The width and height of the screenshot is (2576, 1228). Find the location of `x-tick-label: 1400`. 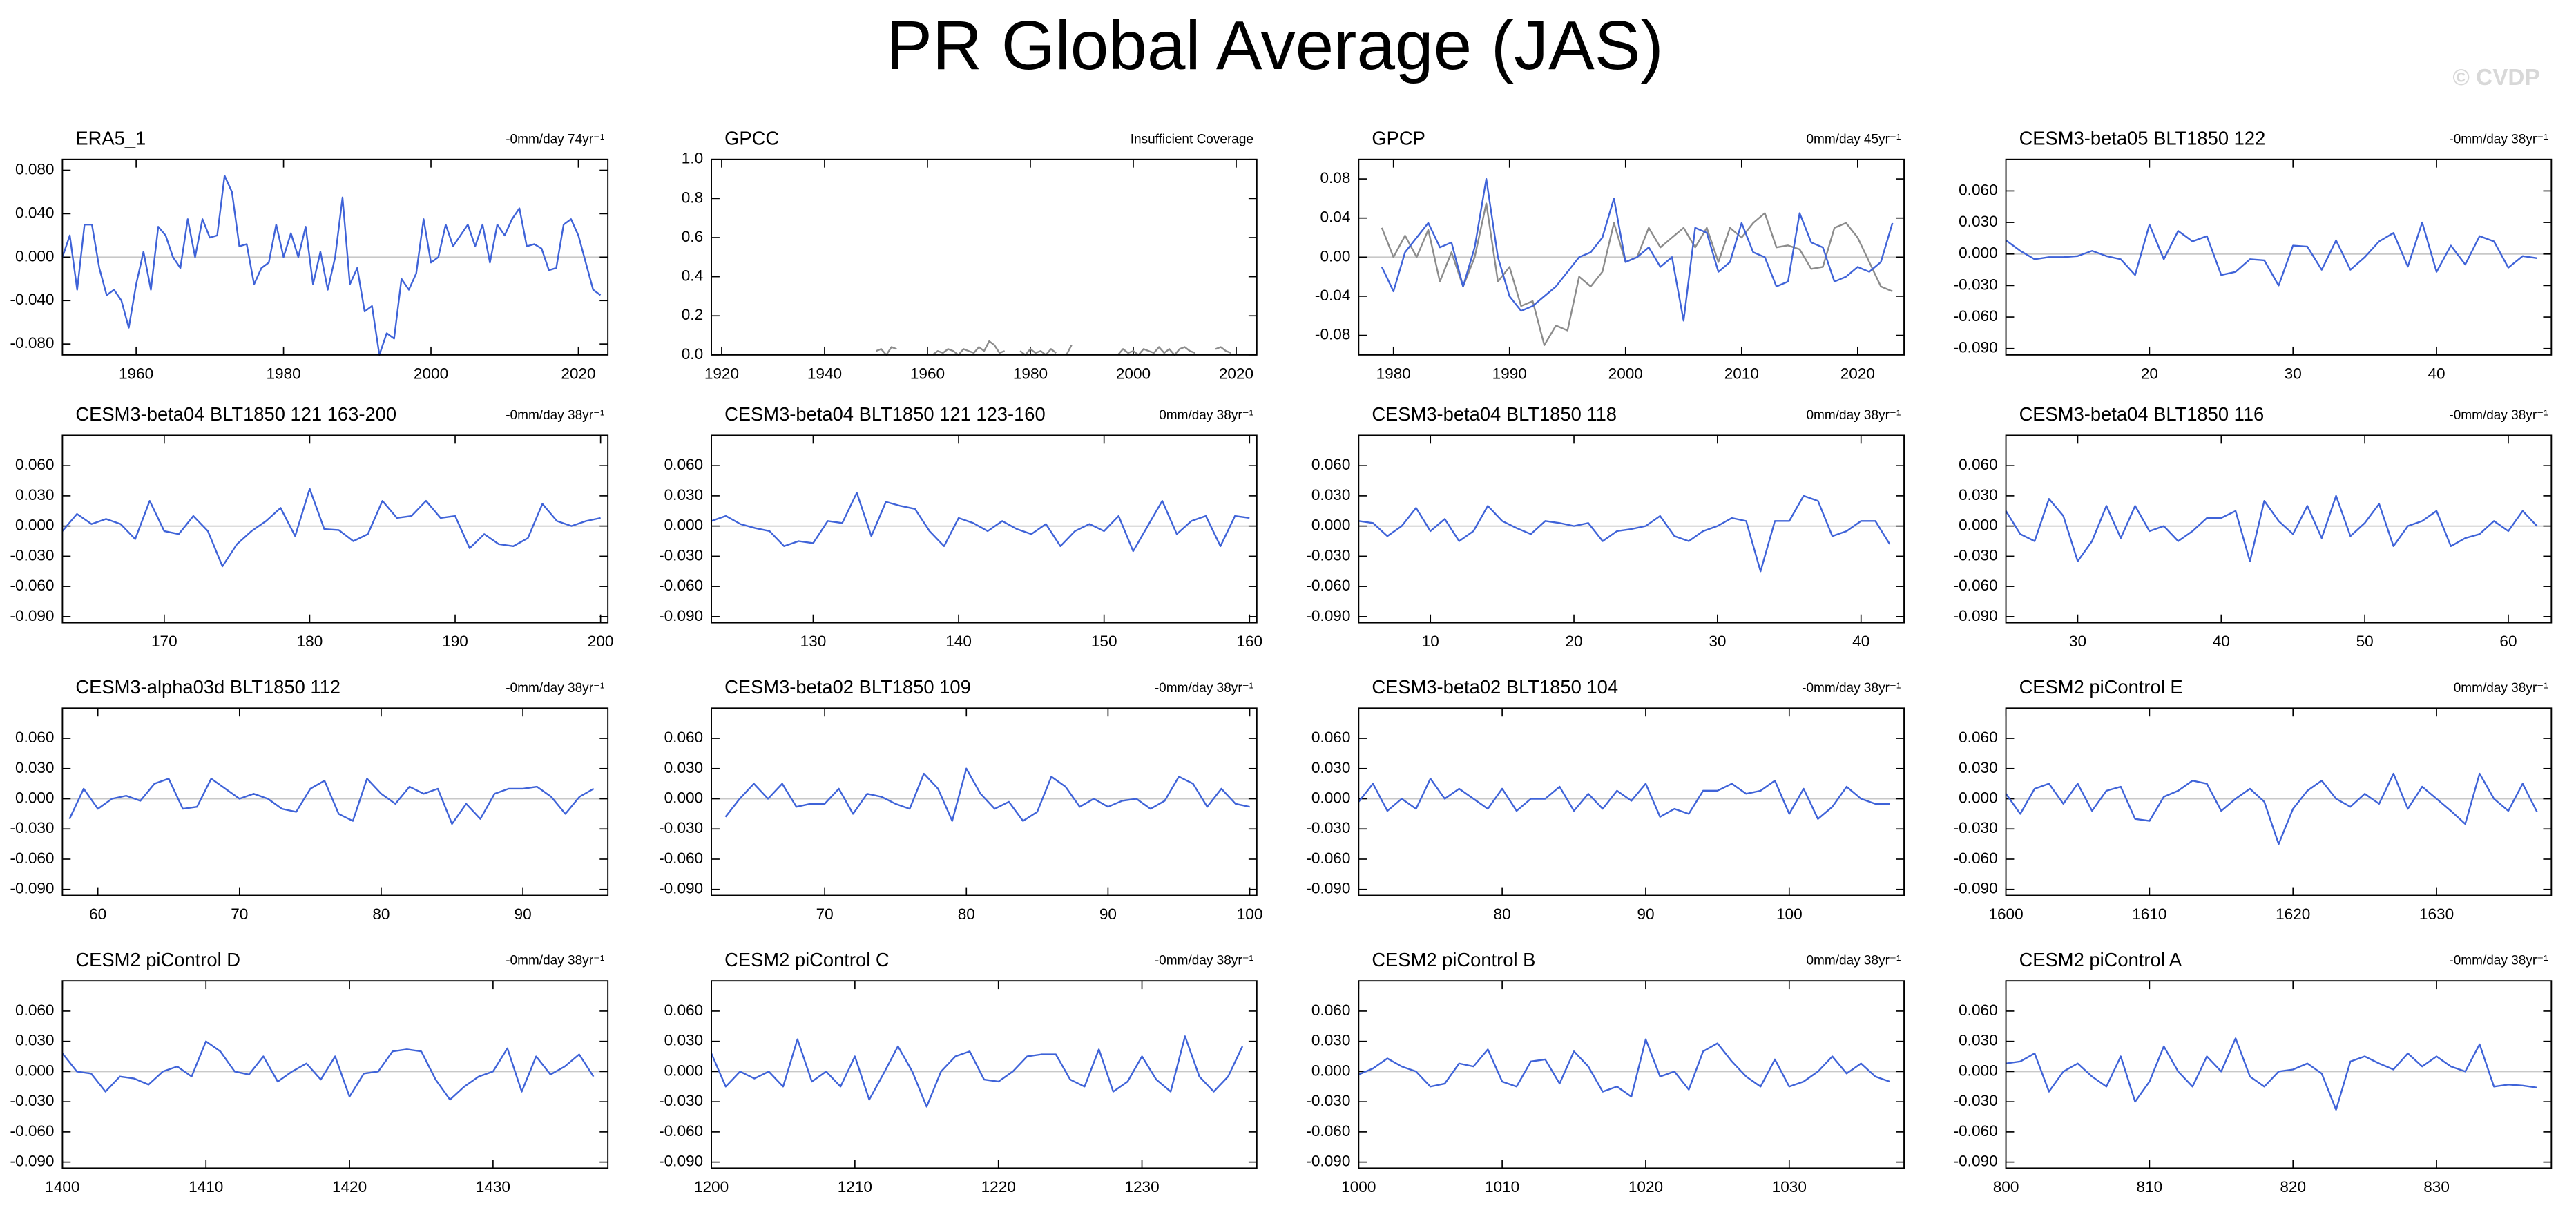

x-tick-label: 1400 is located at coordinates (62, 1187).